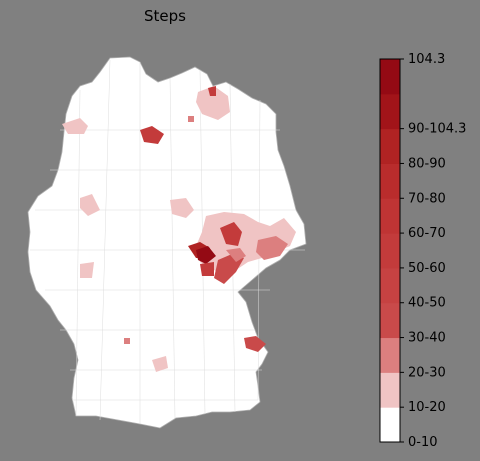  I want to click on district-schleswig, so click(75, 126).